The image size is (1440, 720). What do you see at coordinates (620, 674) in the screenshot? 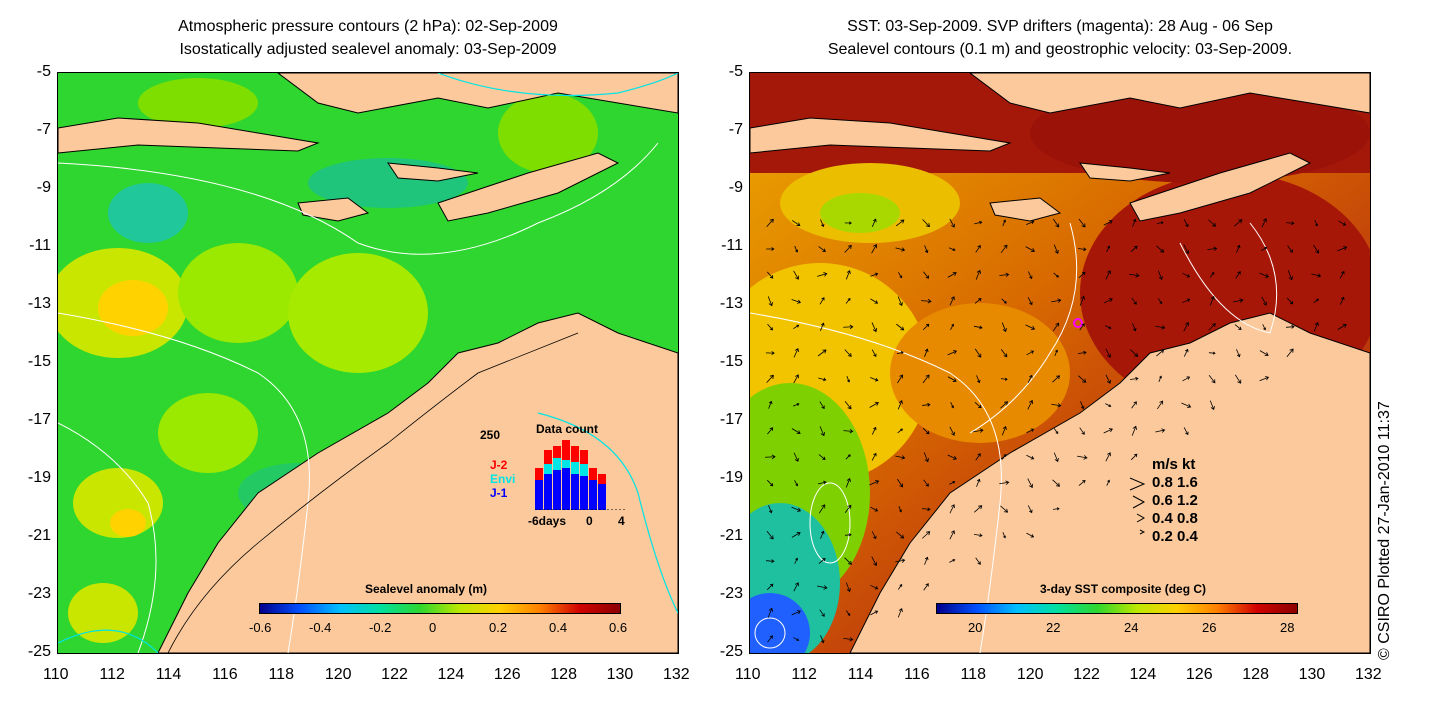
I see `left-x-tick: 130` at bounding box center [620, 674].